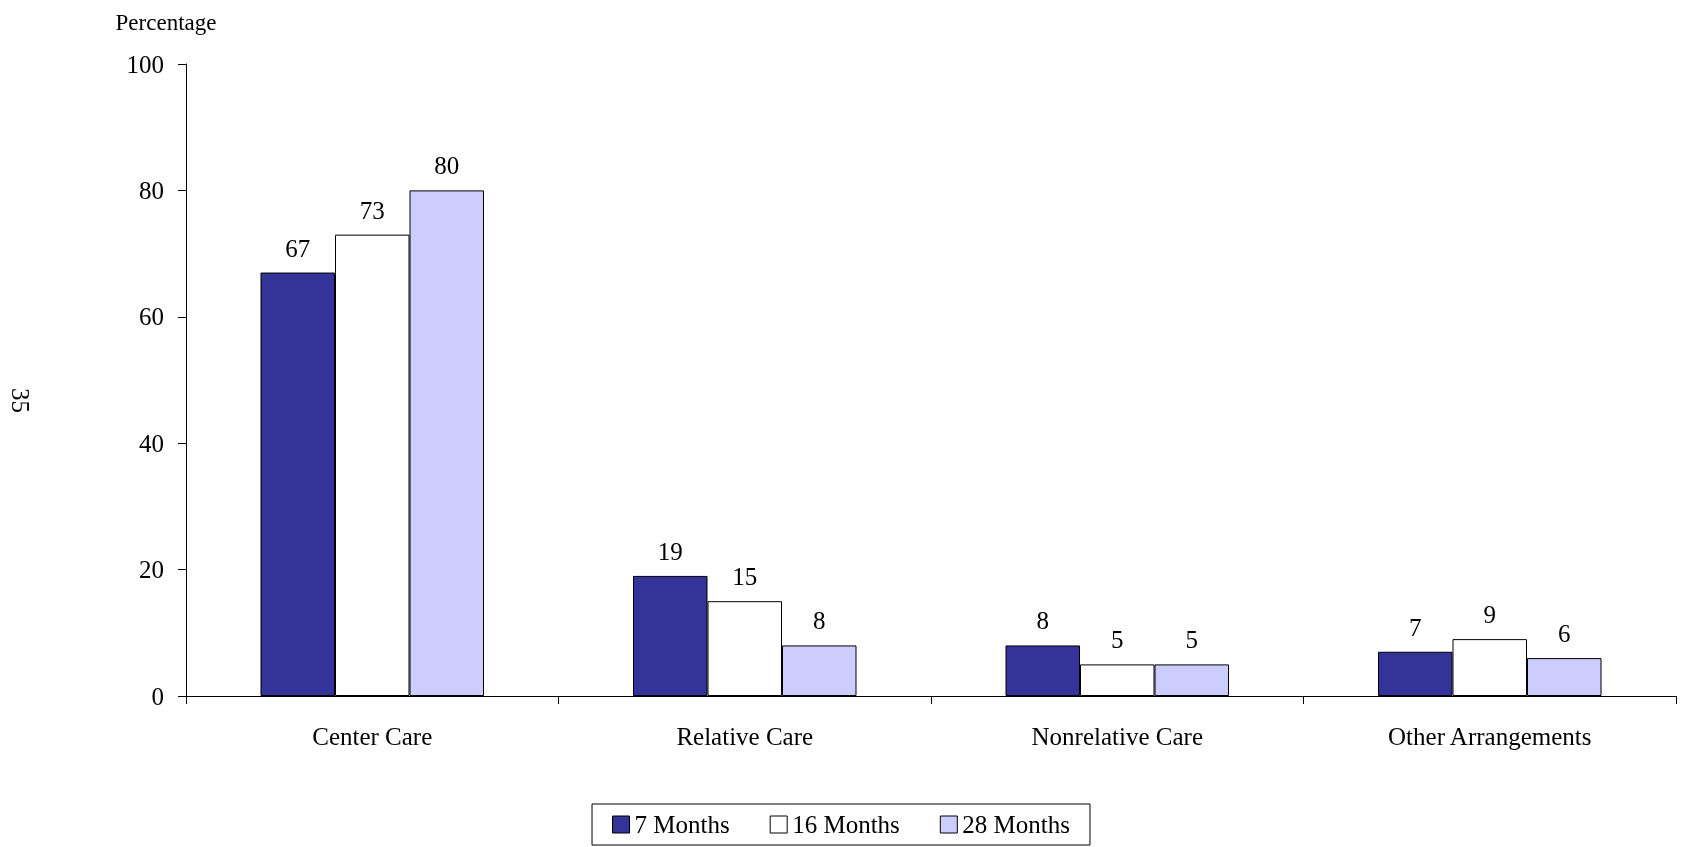  I want to click on y-tick-label: 0, so click(157, 696).